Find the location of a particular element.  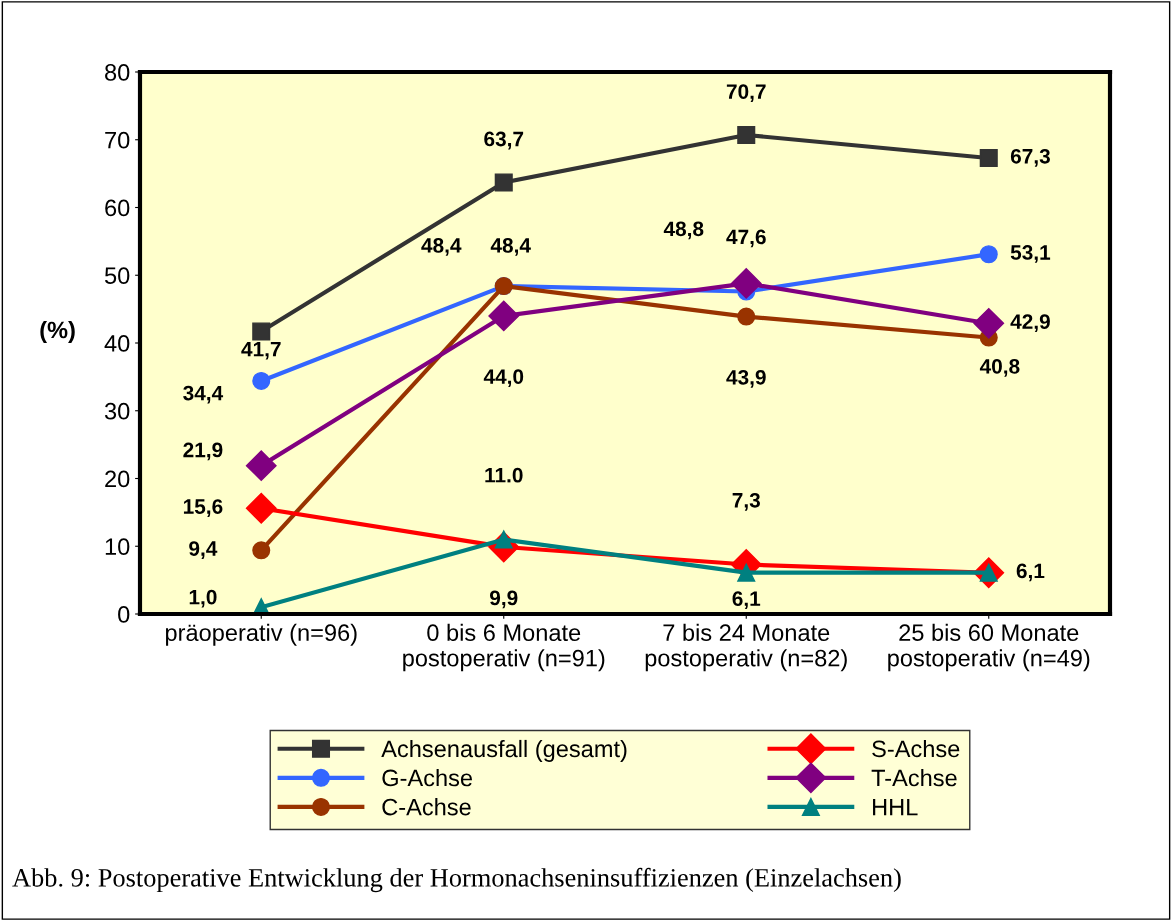

data-label: 1,0 is located at coordinates (203, 598).